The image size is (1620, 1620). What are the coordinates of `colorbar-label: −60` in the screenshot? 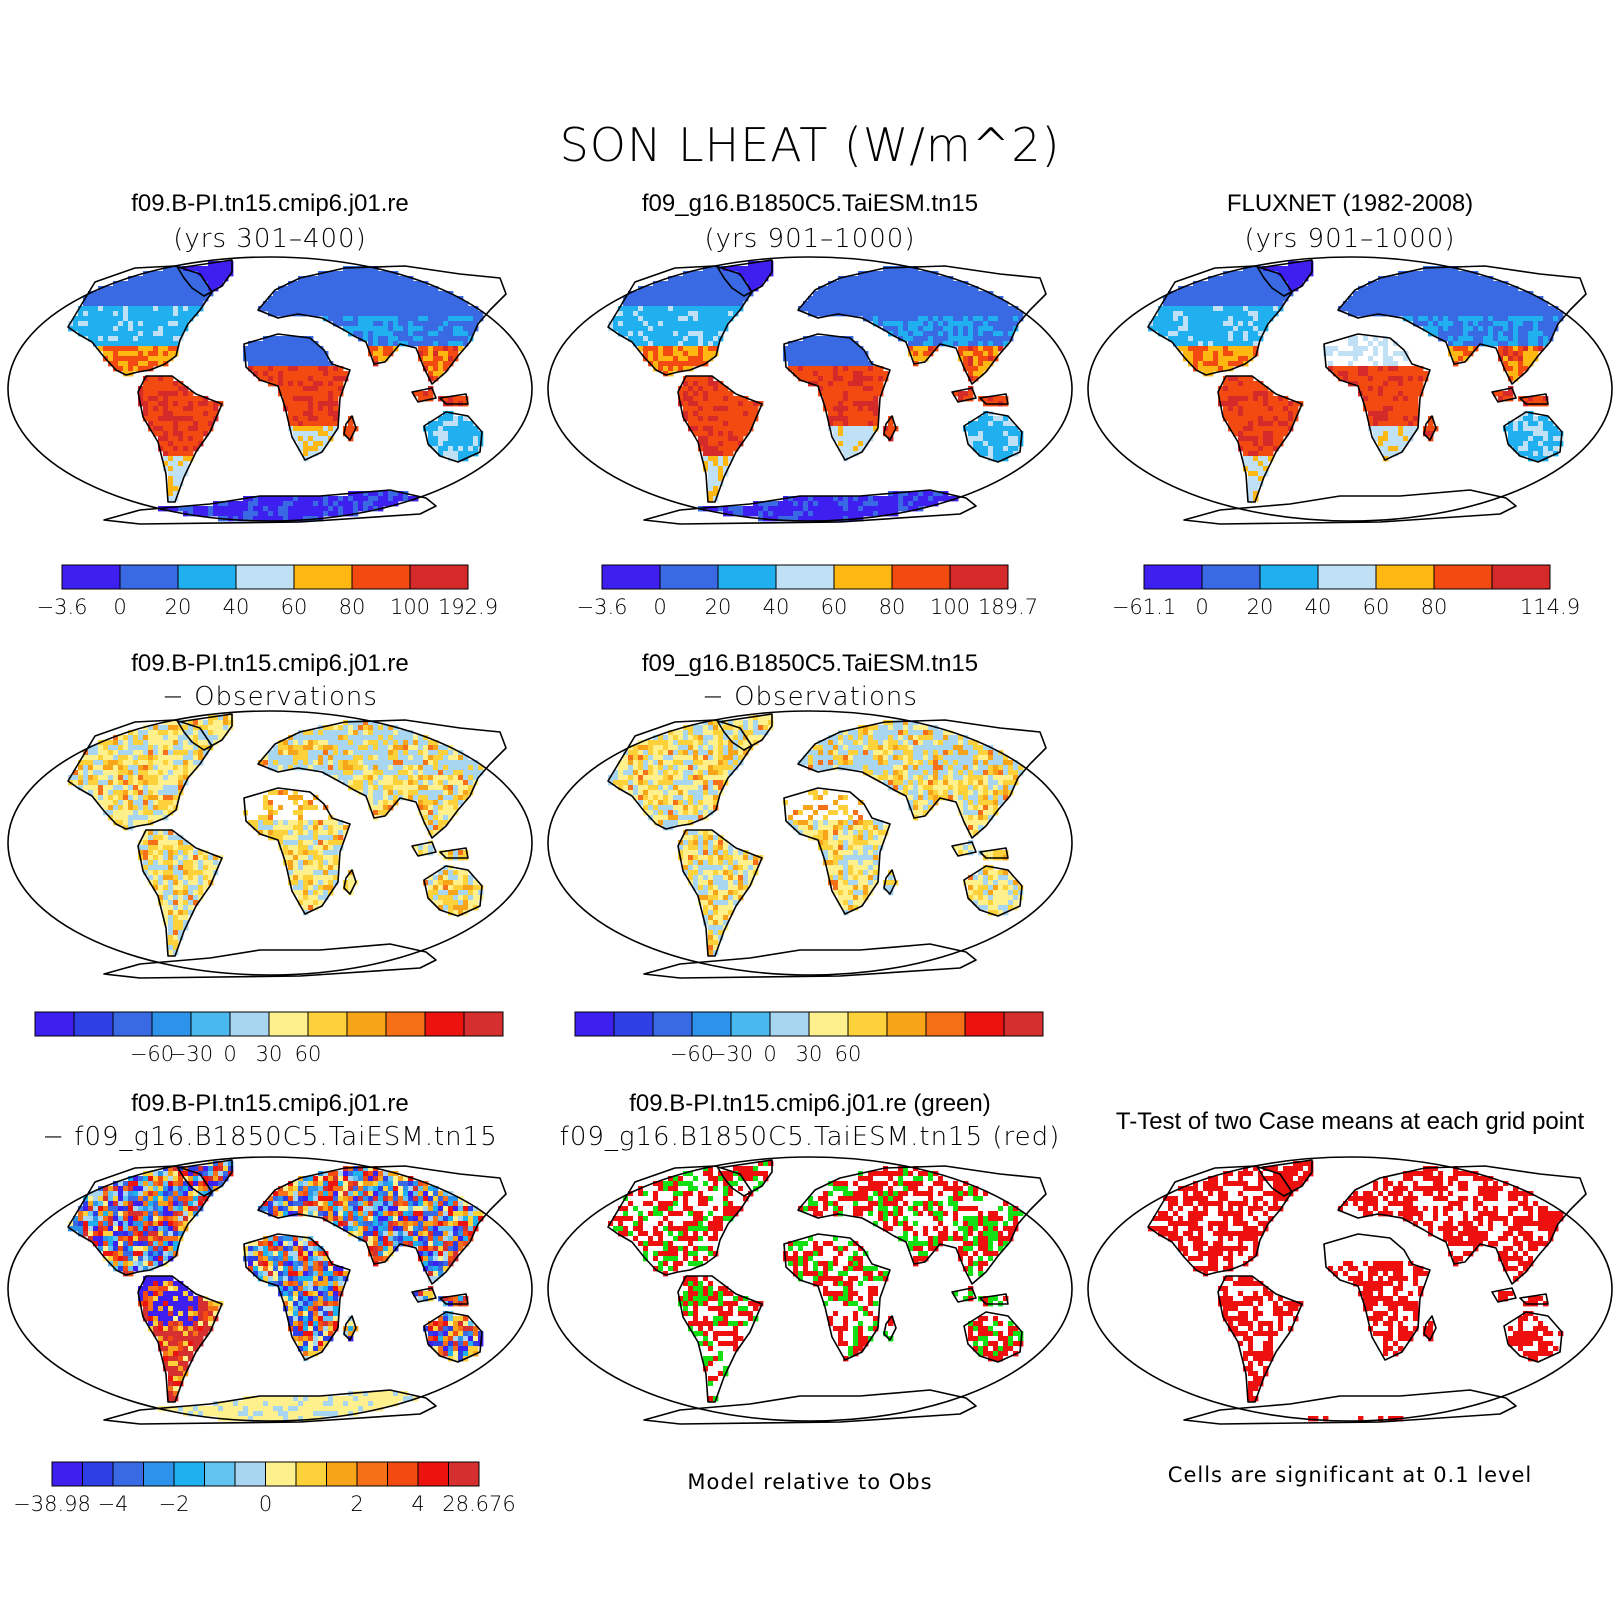 It's located at (692, 1054).